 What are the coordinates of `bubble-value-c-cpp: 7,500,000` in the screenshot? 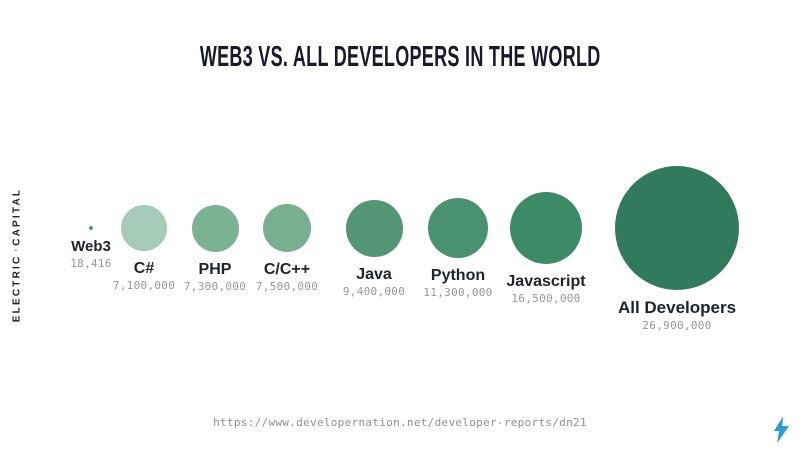 It's located at (287, 286).